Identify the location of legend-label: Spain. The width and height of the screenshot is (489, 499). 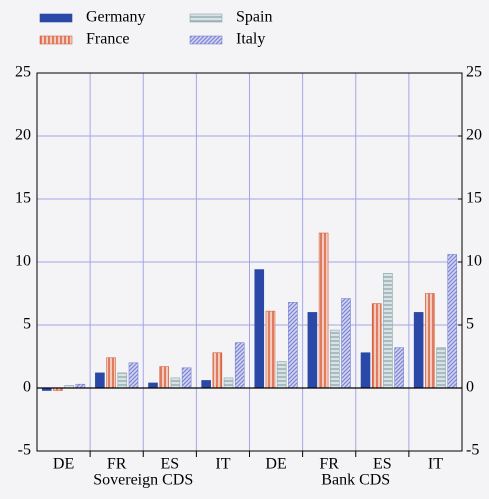
(254, 17).